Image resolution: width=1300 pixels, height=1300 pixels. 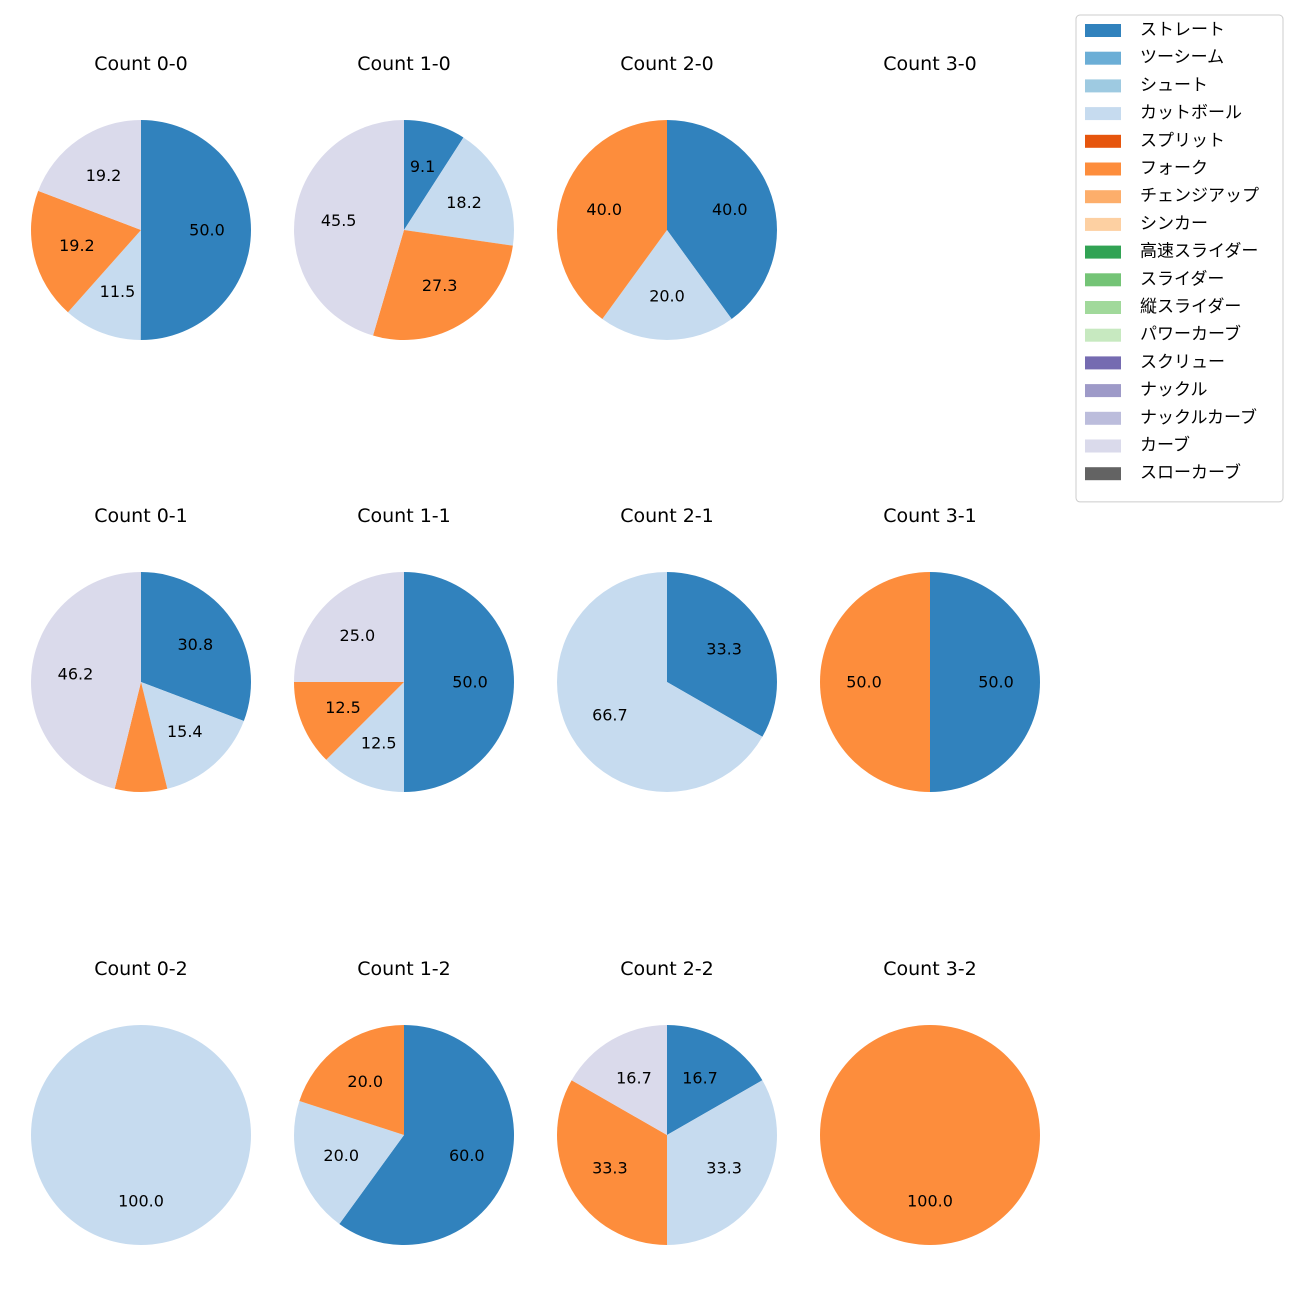 I want to click on pie-title: Count 2-1, so click(x=667, y=516).